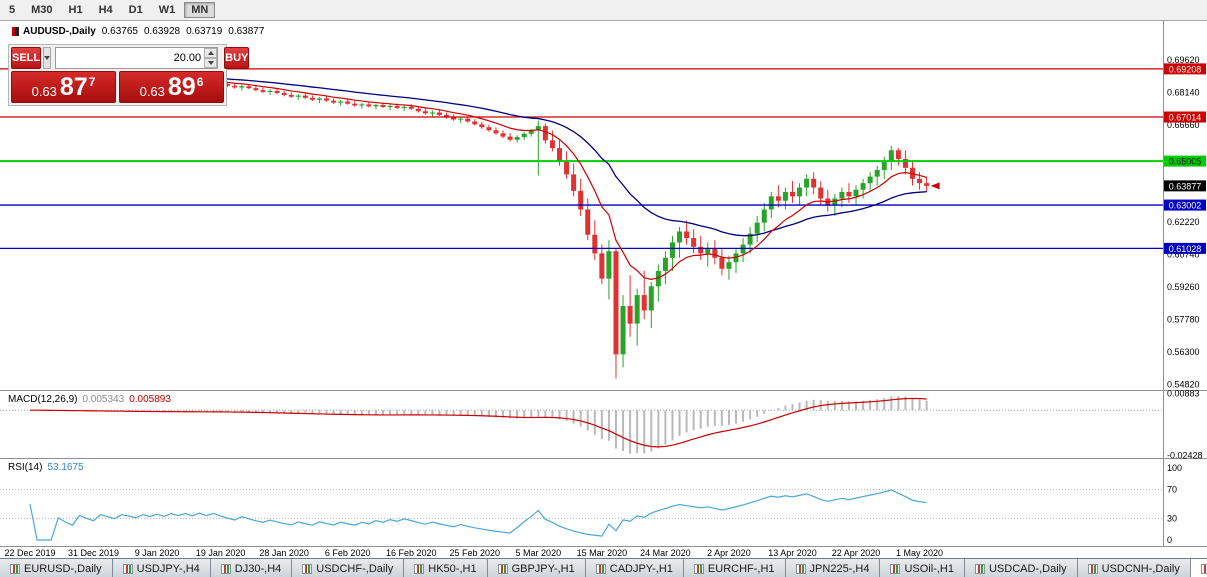 The height and width of the screenshot is (577, 1207). Describe the element at coordinates (1183, 92) in the screenshot. I see `price-axis-label: 0.68140` at that location.